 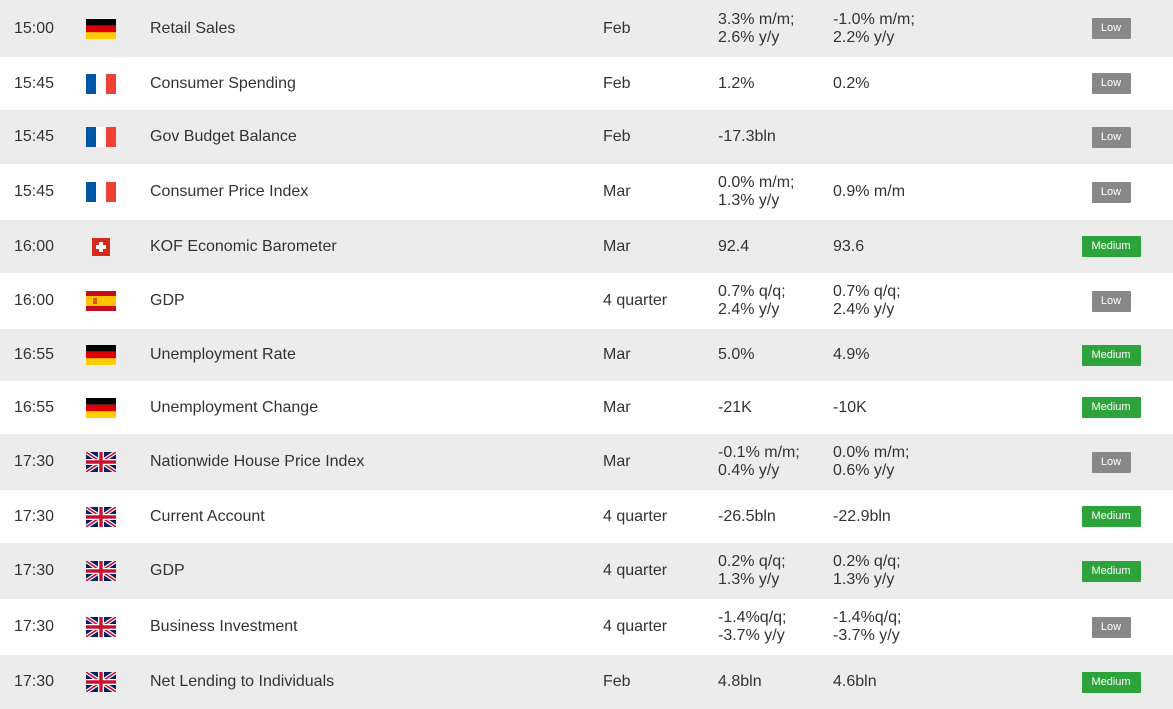 I want to click on actual-value-lines: 5.0%, so click(x=736, y=355).